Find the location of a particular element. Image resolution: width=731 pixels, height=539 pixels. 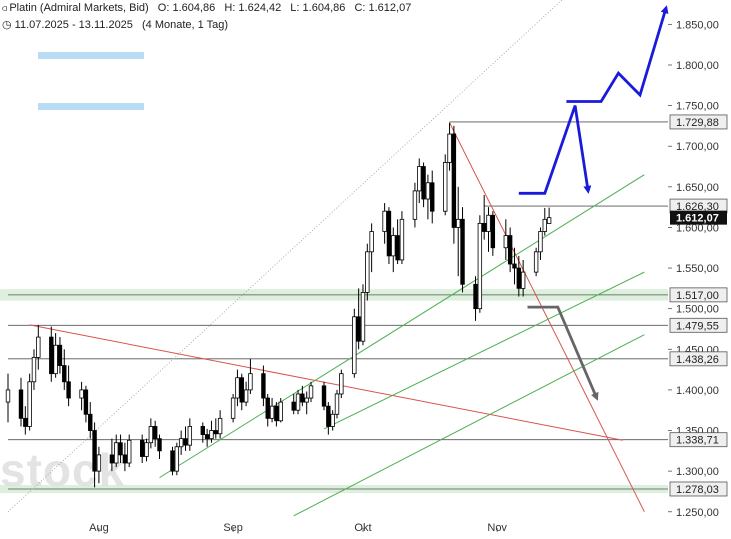

x-tick-label: Okt is located at coordinates (362, 528).